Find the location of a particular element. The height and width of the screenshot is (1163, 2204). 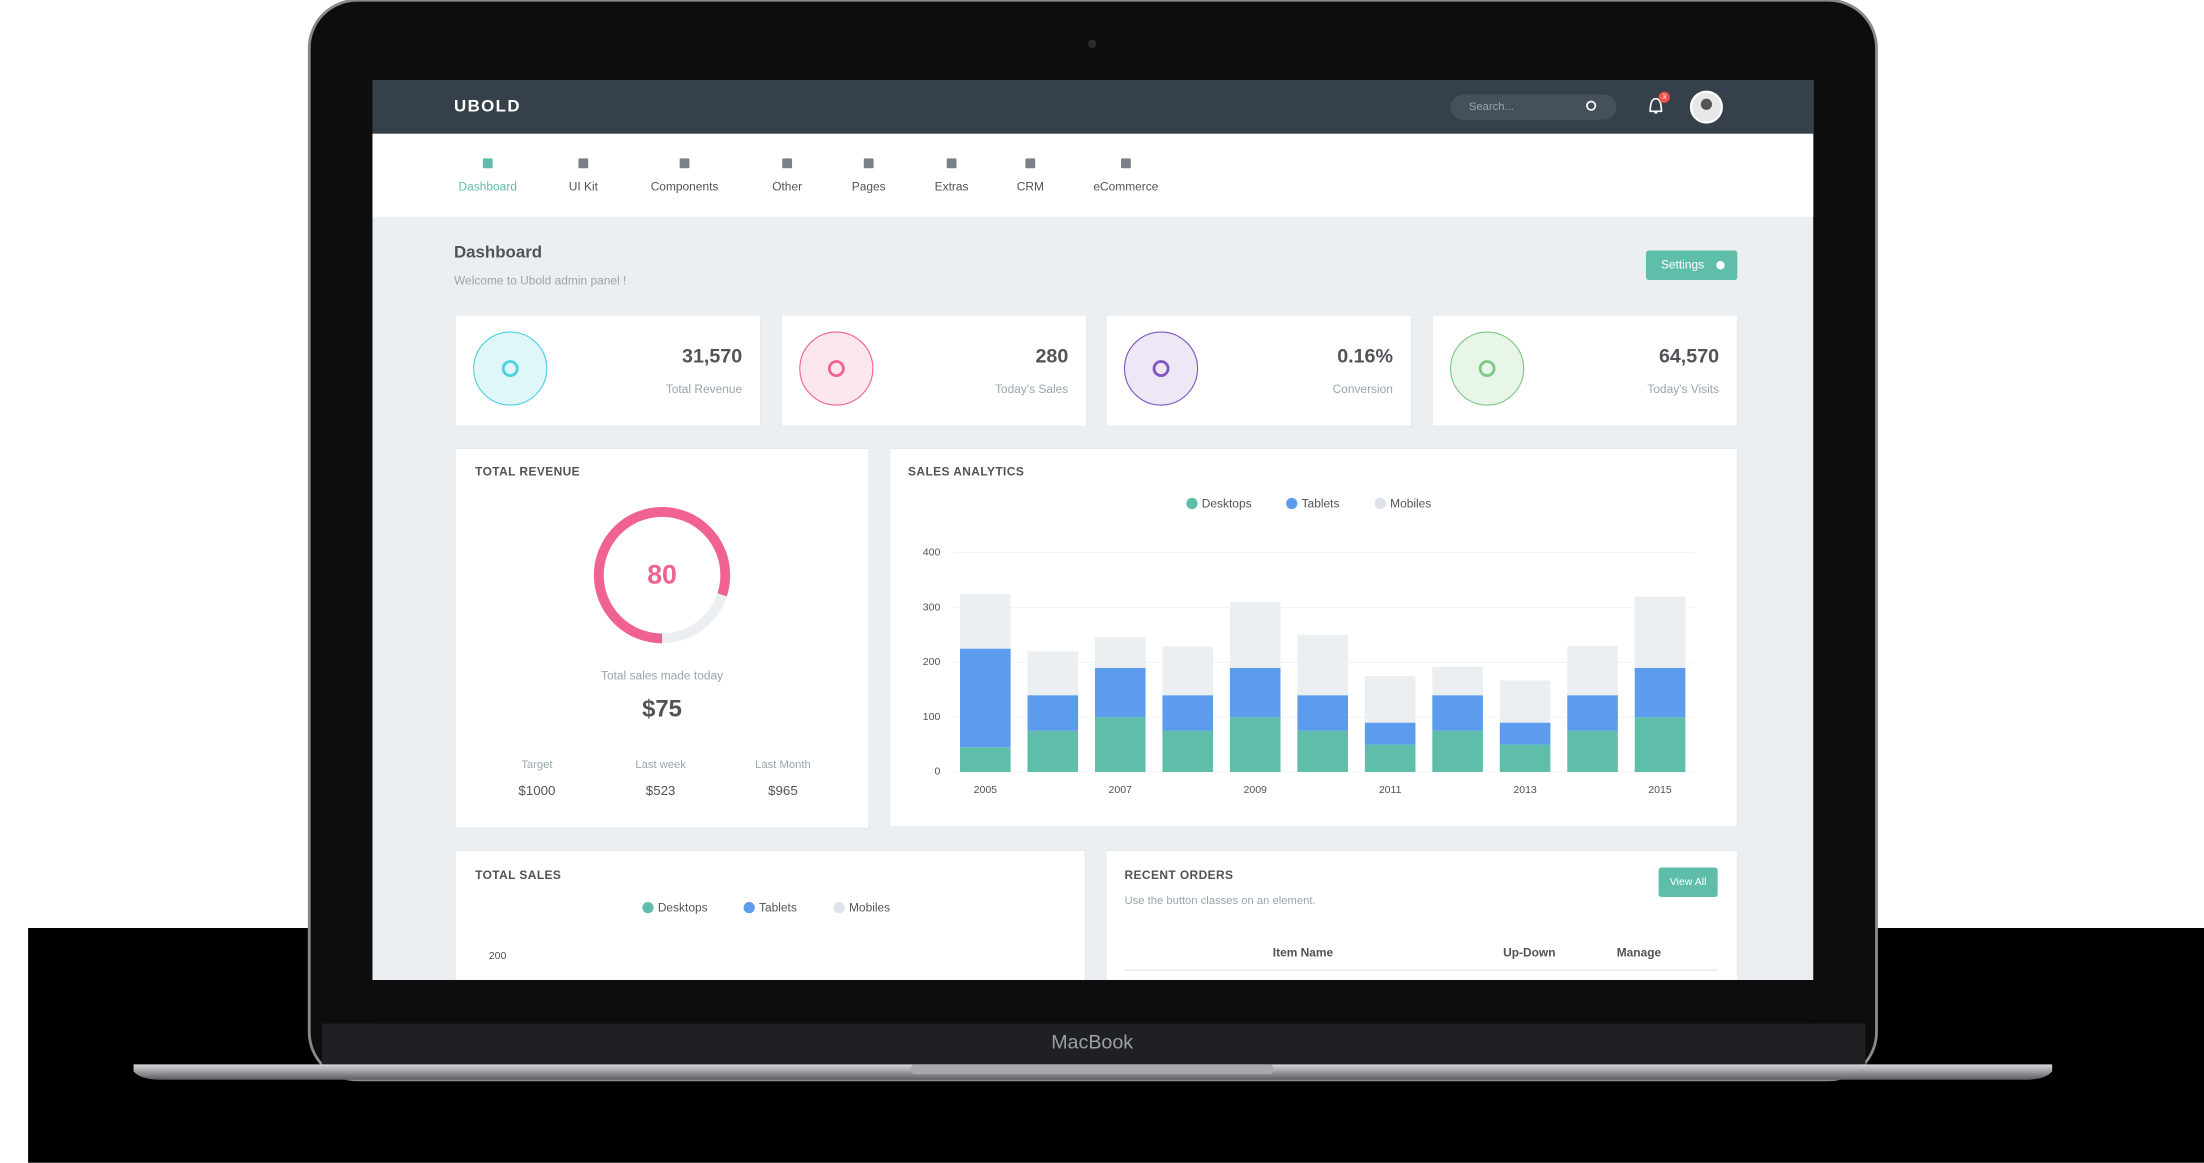

legend-label: Tablets is located at coordinates (1321, 503).